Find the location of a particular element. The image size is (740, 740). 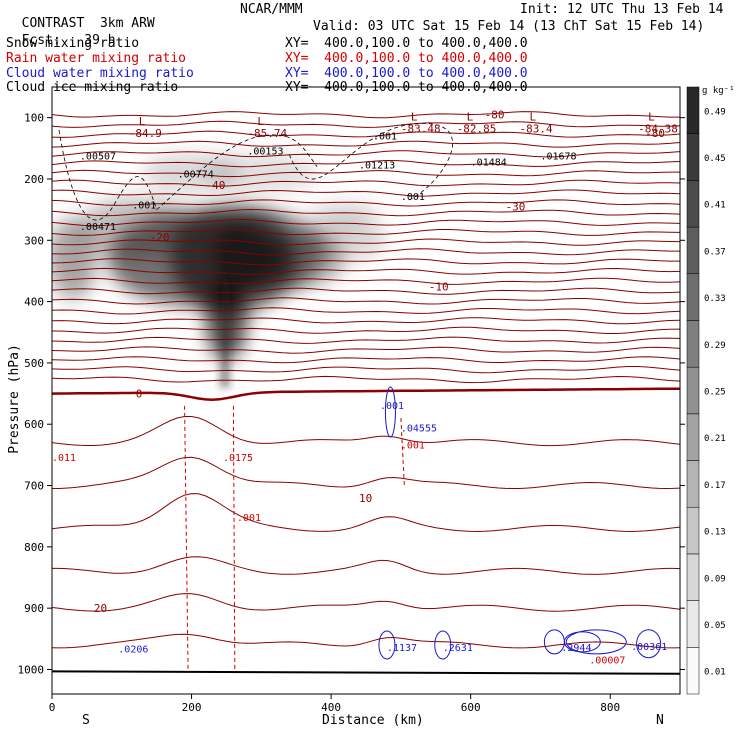

y-tick-label: 900 is located at coordinates (34, 608).